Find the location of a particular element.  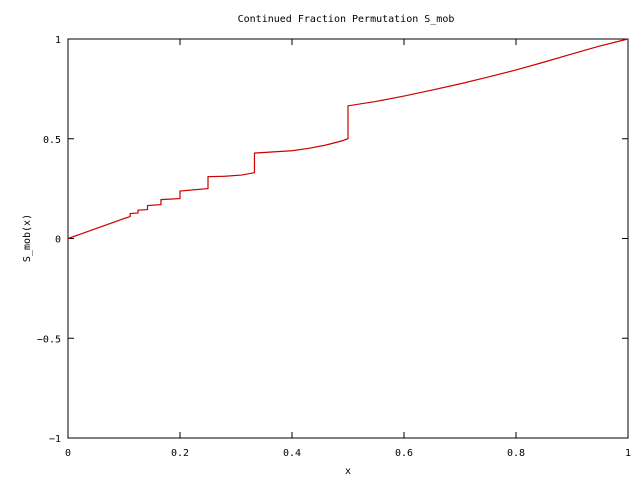

x-tick-label: 0.6 is located at coordinates (404, 453).